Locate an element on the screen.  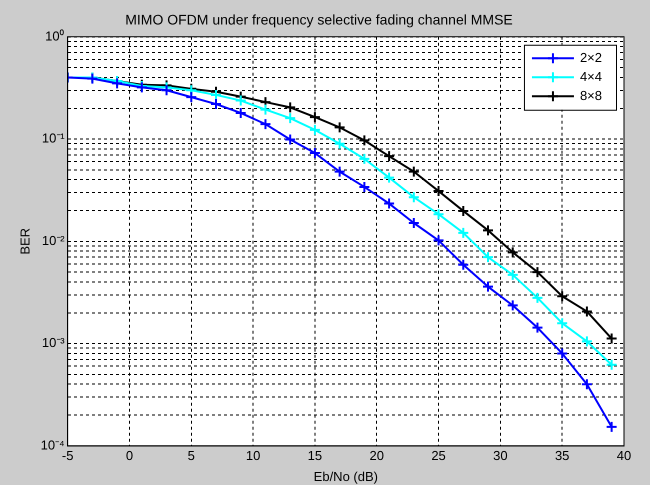
x-tick-label: 15 is located at coordinates (315, 456).